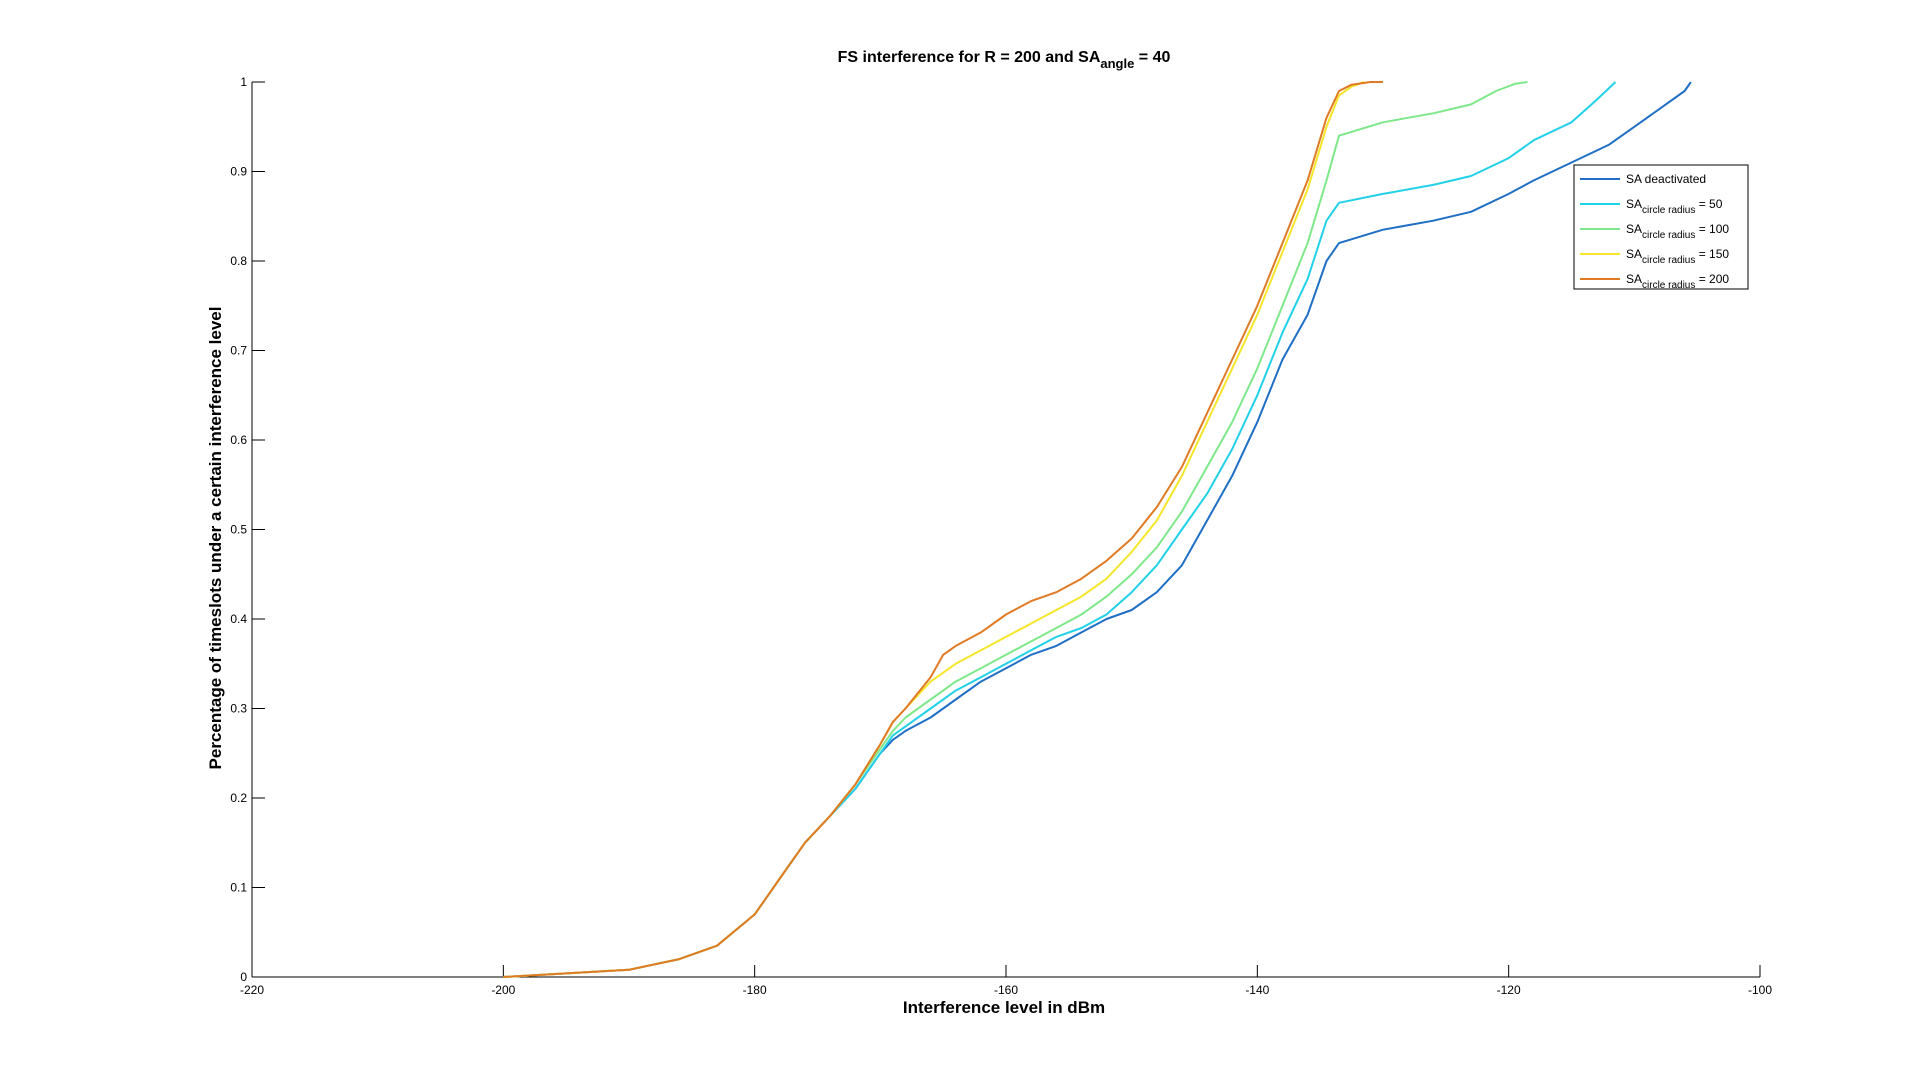  What do you see at coordinates (1006, 981) in the screenshot?
I see `x-axis: -220 -200 -180 -160 -140 -120 -100` at bounding box center [1006, 981].